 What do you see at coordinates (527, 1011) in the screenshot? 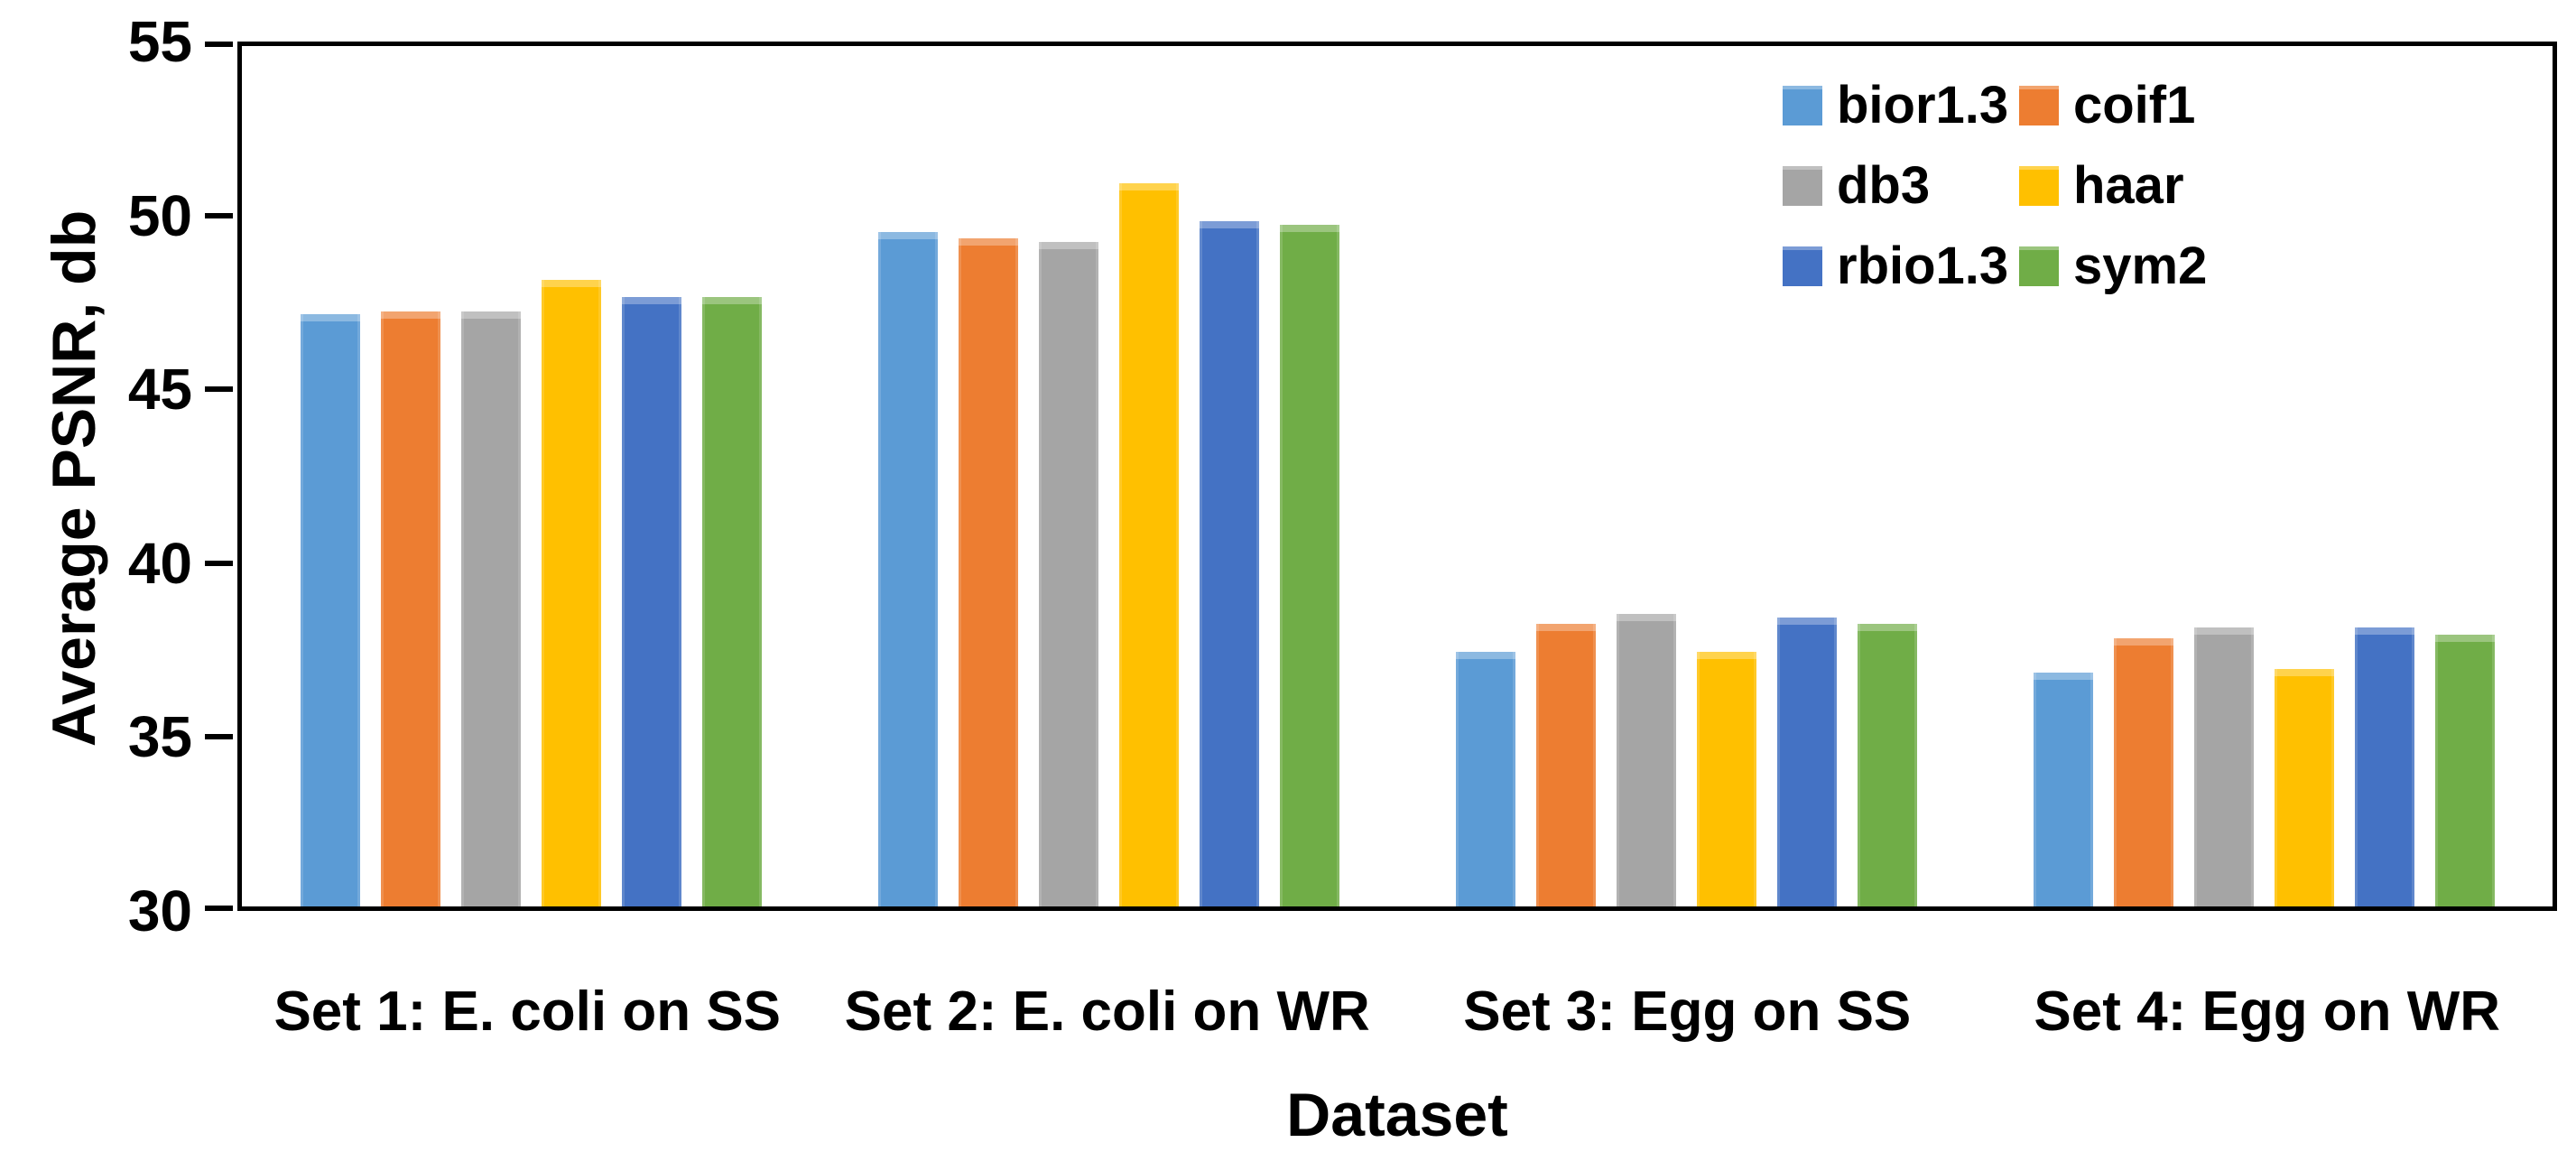
I see `x-category-label: Set 1: E. coli on SS` at bounding box center [527, 1011].